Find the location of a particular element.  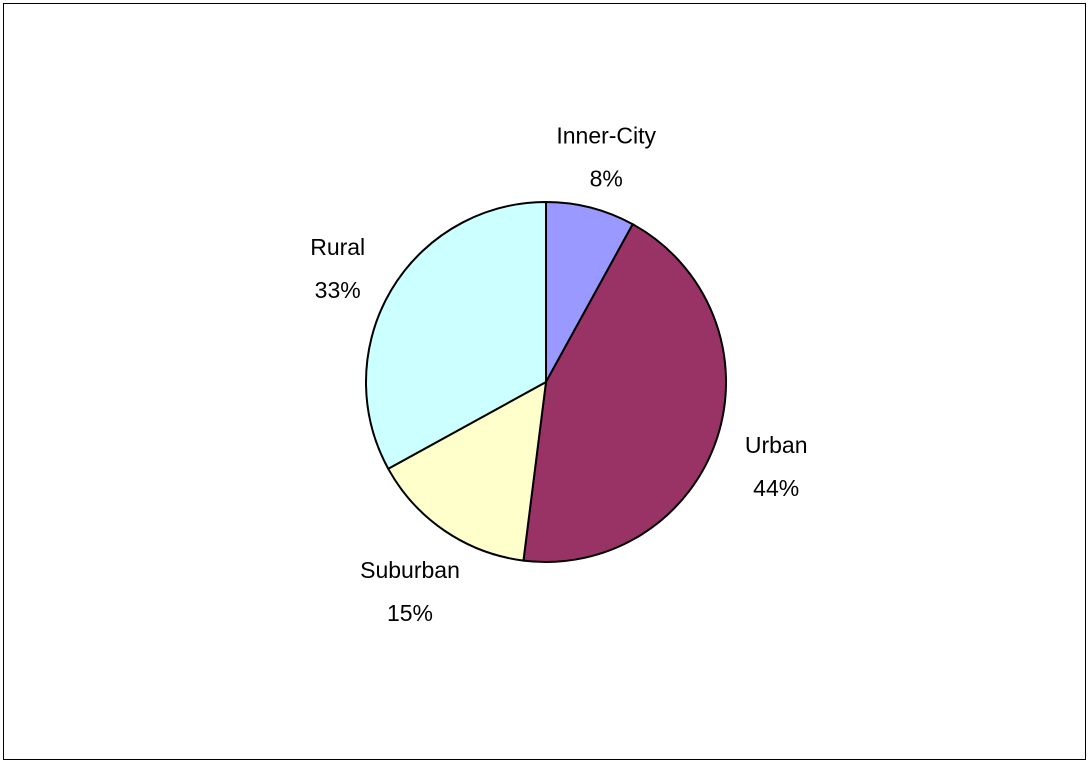

slice-label-suburban: Suburban is located at coordinates (410, 570).